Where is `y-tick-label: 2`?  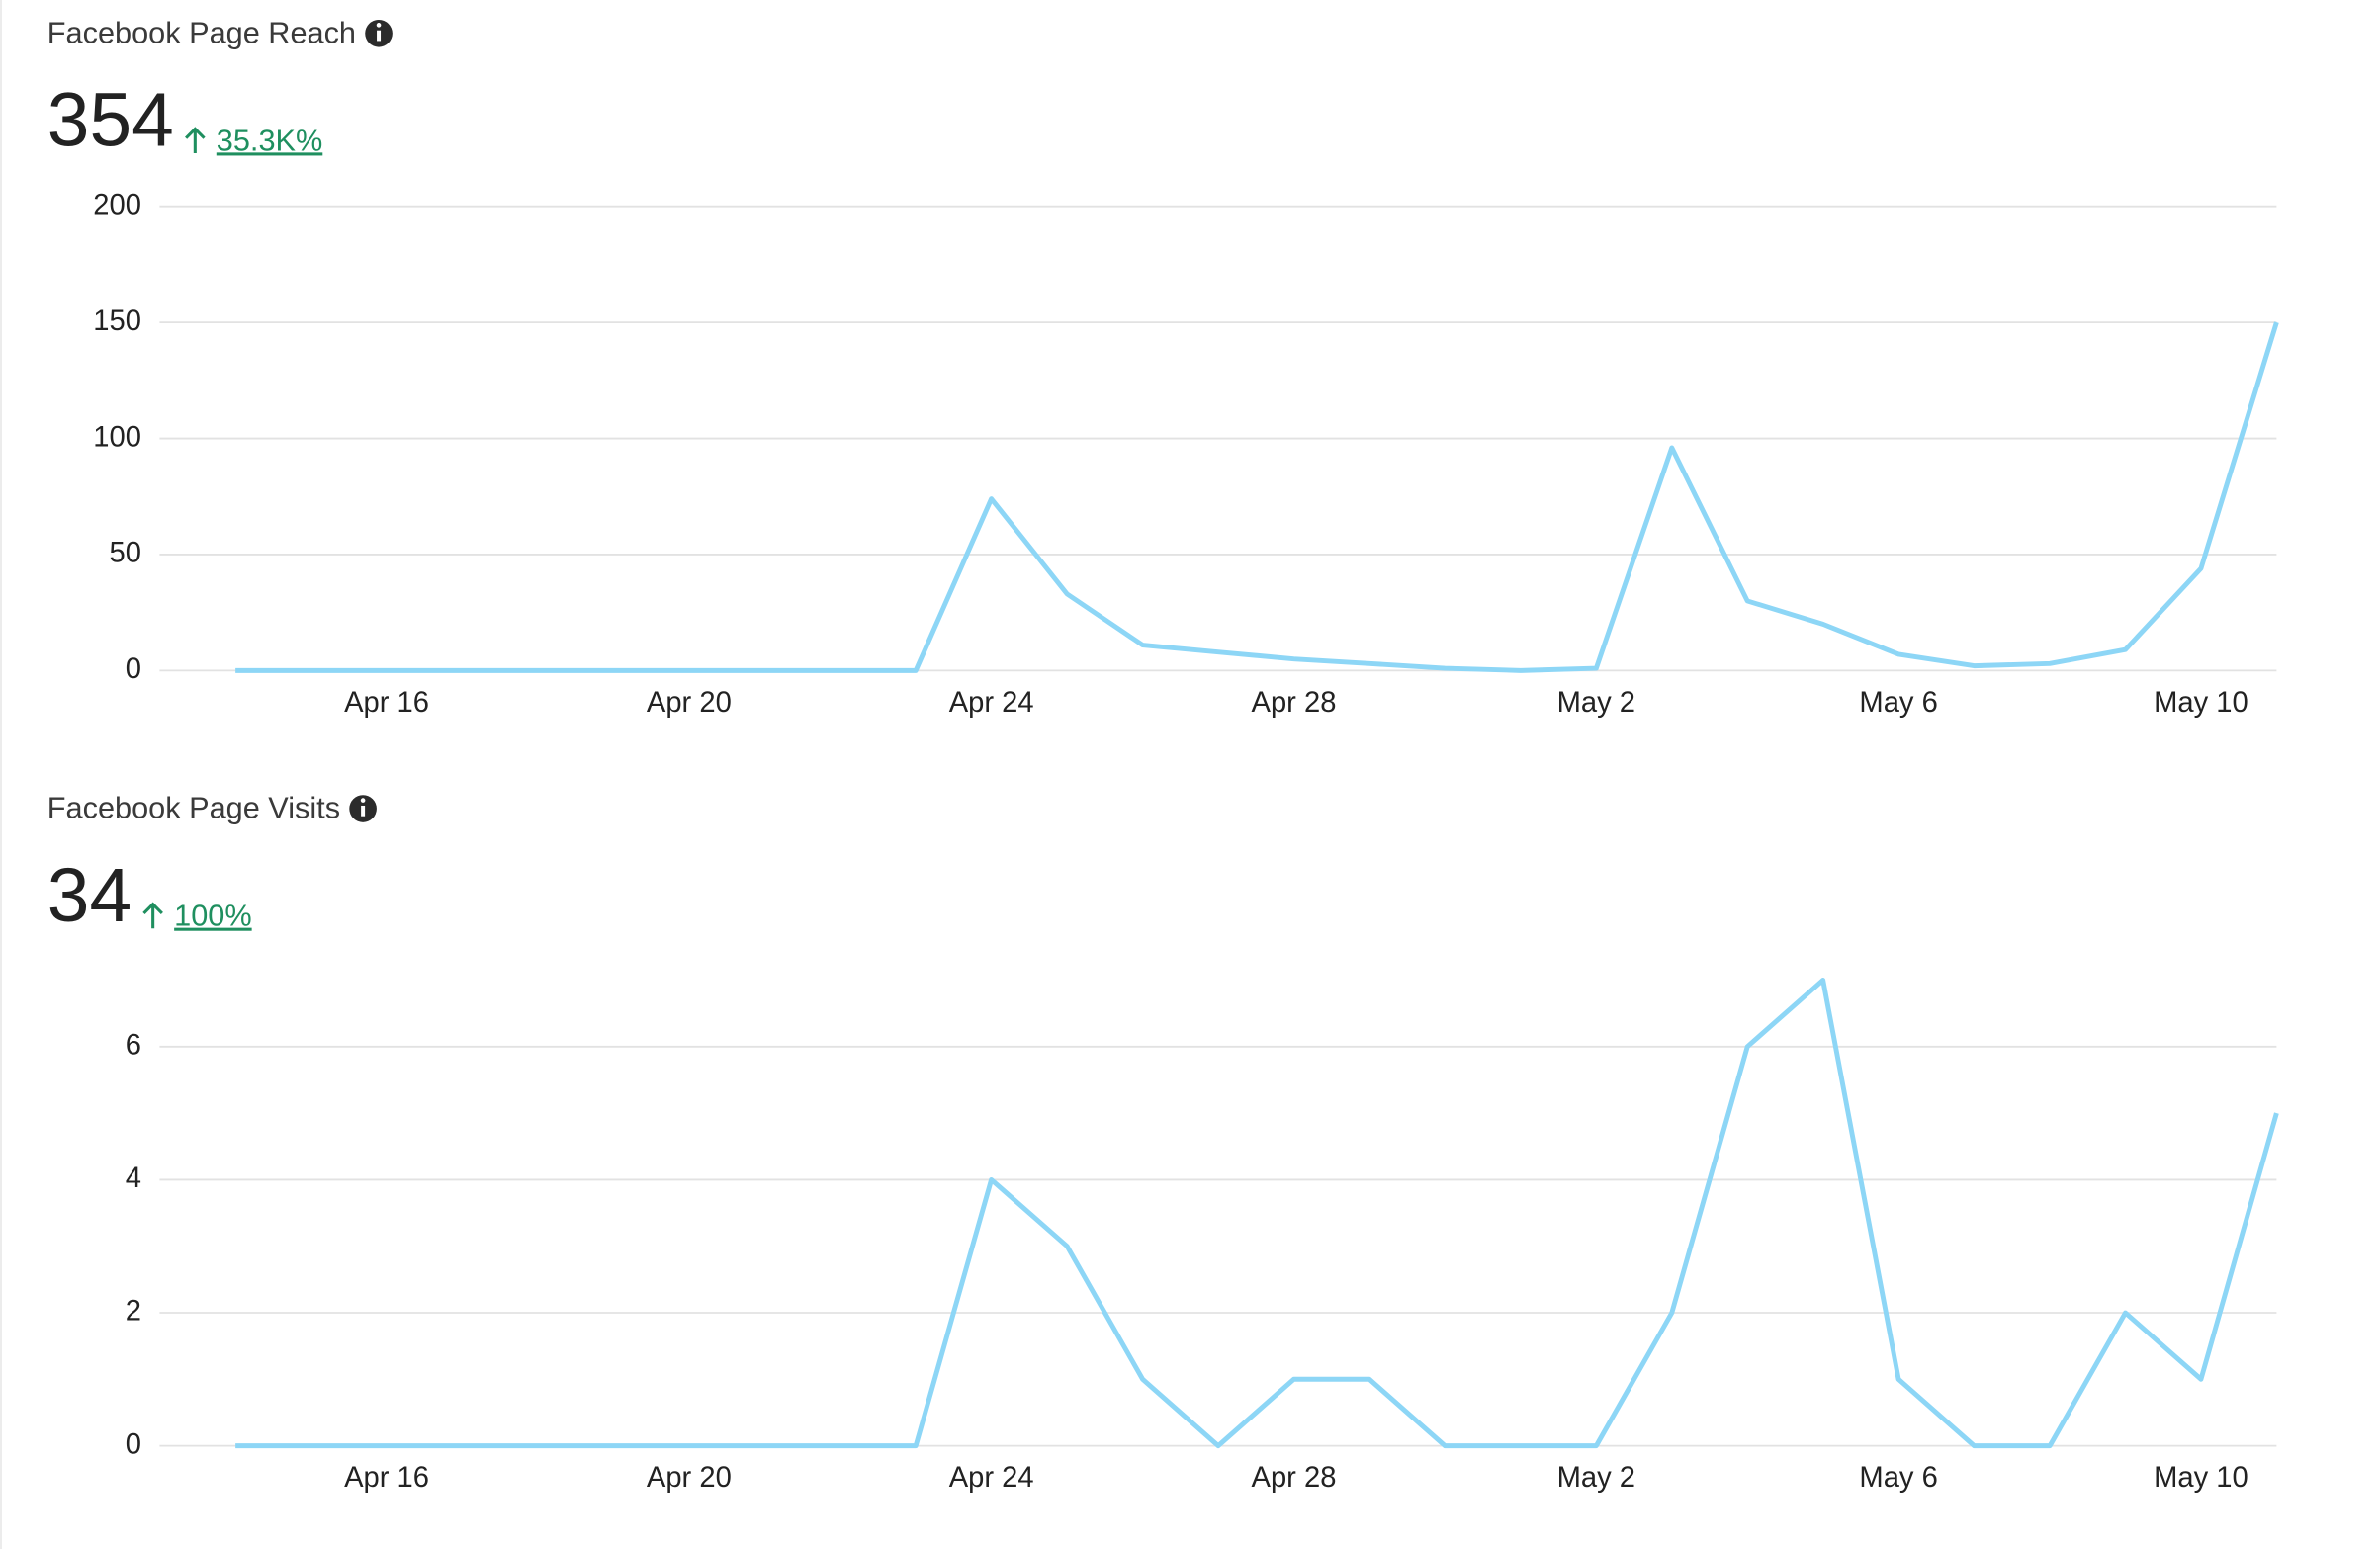 y-tick-label: 2 is located at coordinates (133, 1312).